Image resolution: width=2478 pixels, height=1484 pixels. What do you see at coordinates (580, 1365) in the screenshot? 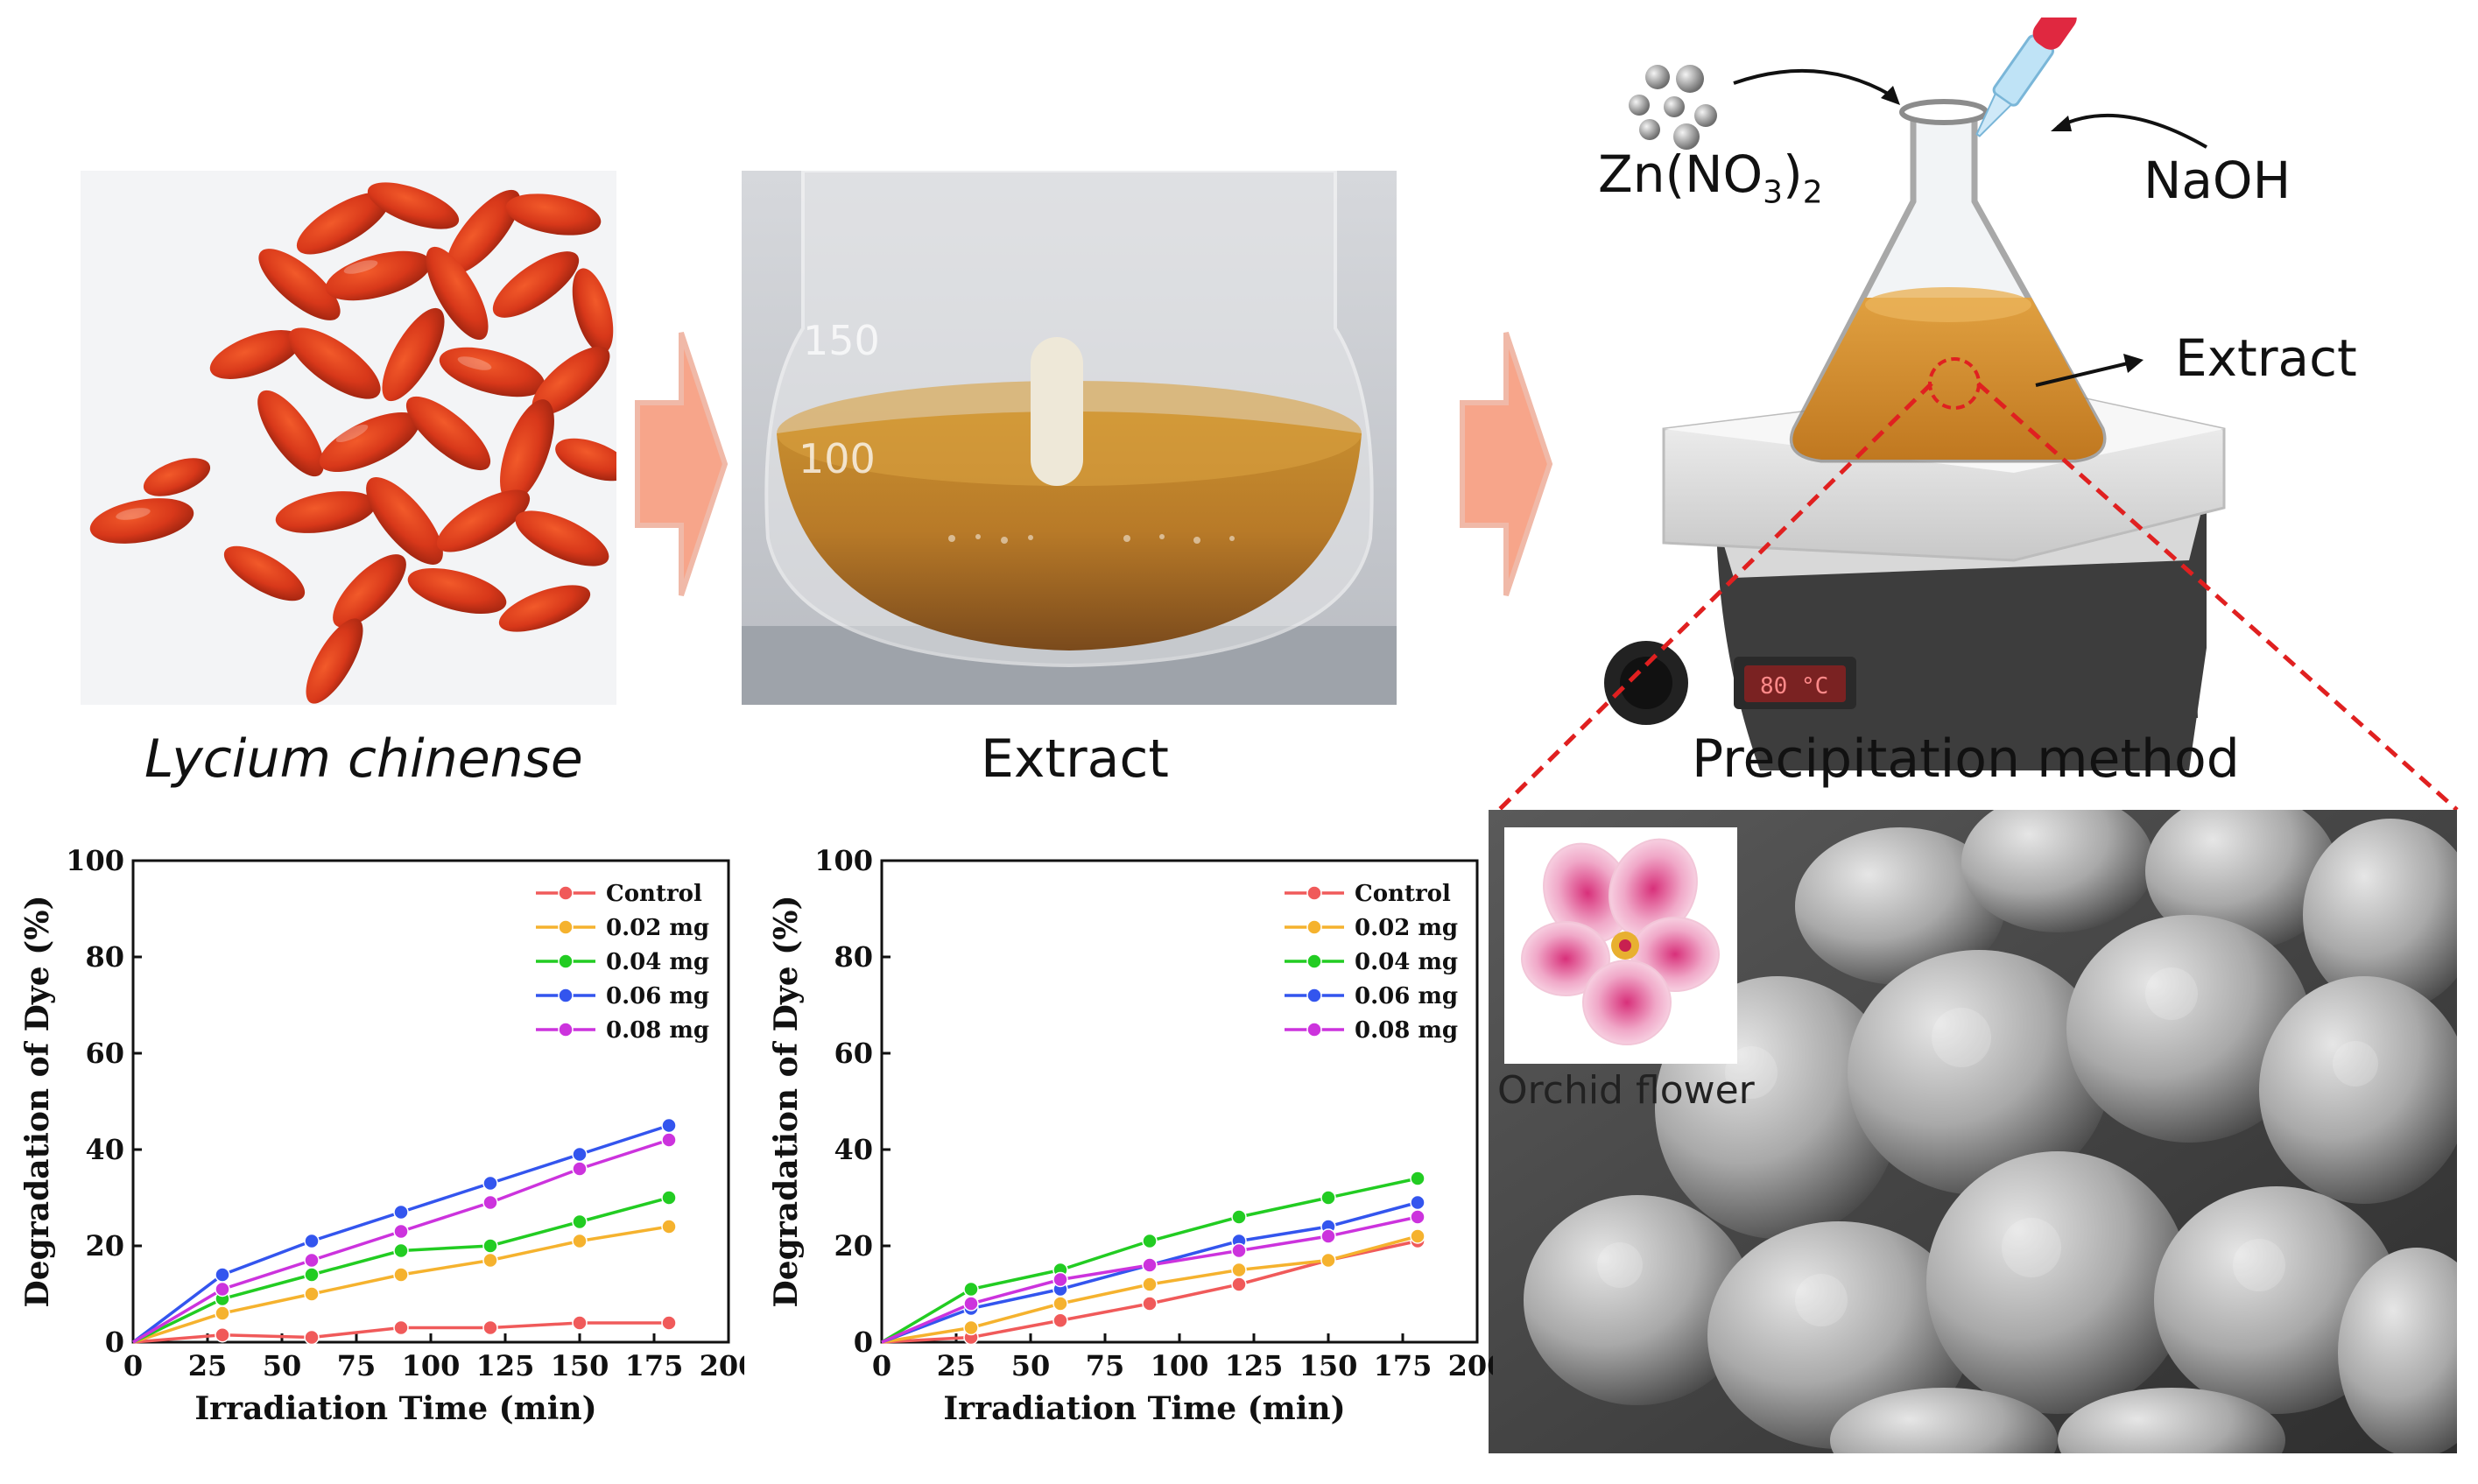
I see `x-tick-label: 150` at bounding box center [580, 1365].